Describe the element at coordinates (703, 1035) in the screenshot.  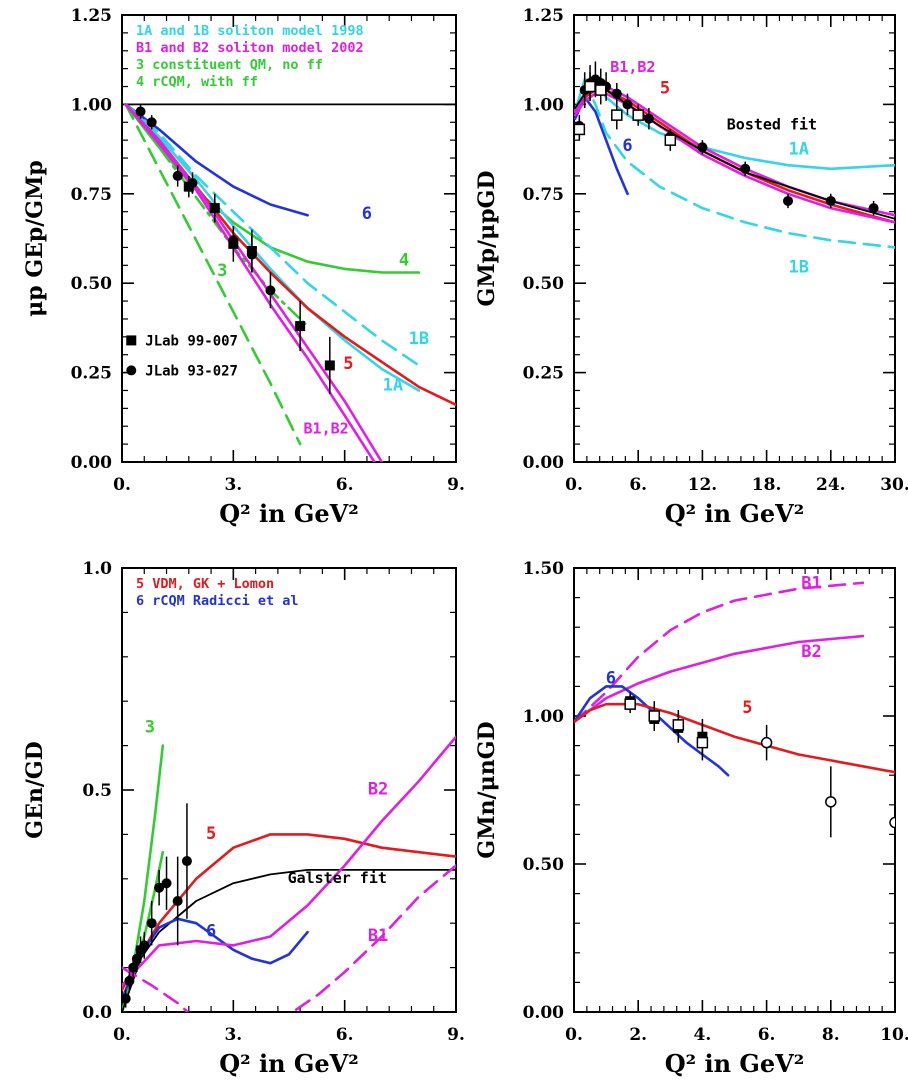
I see `x-tick-label: 4.` at that location.